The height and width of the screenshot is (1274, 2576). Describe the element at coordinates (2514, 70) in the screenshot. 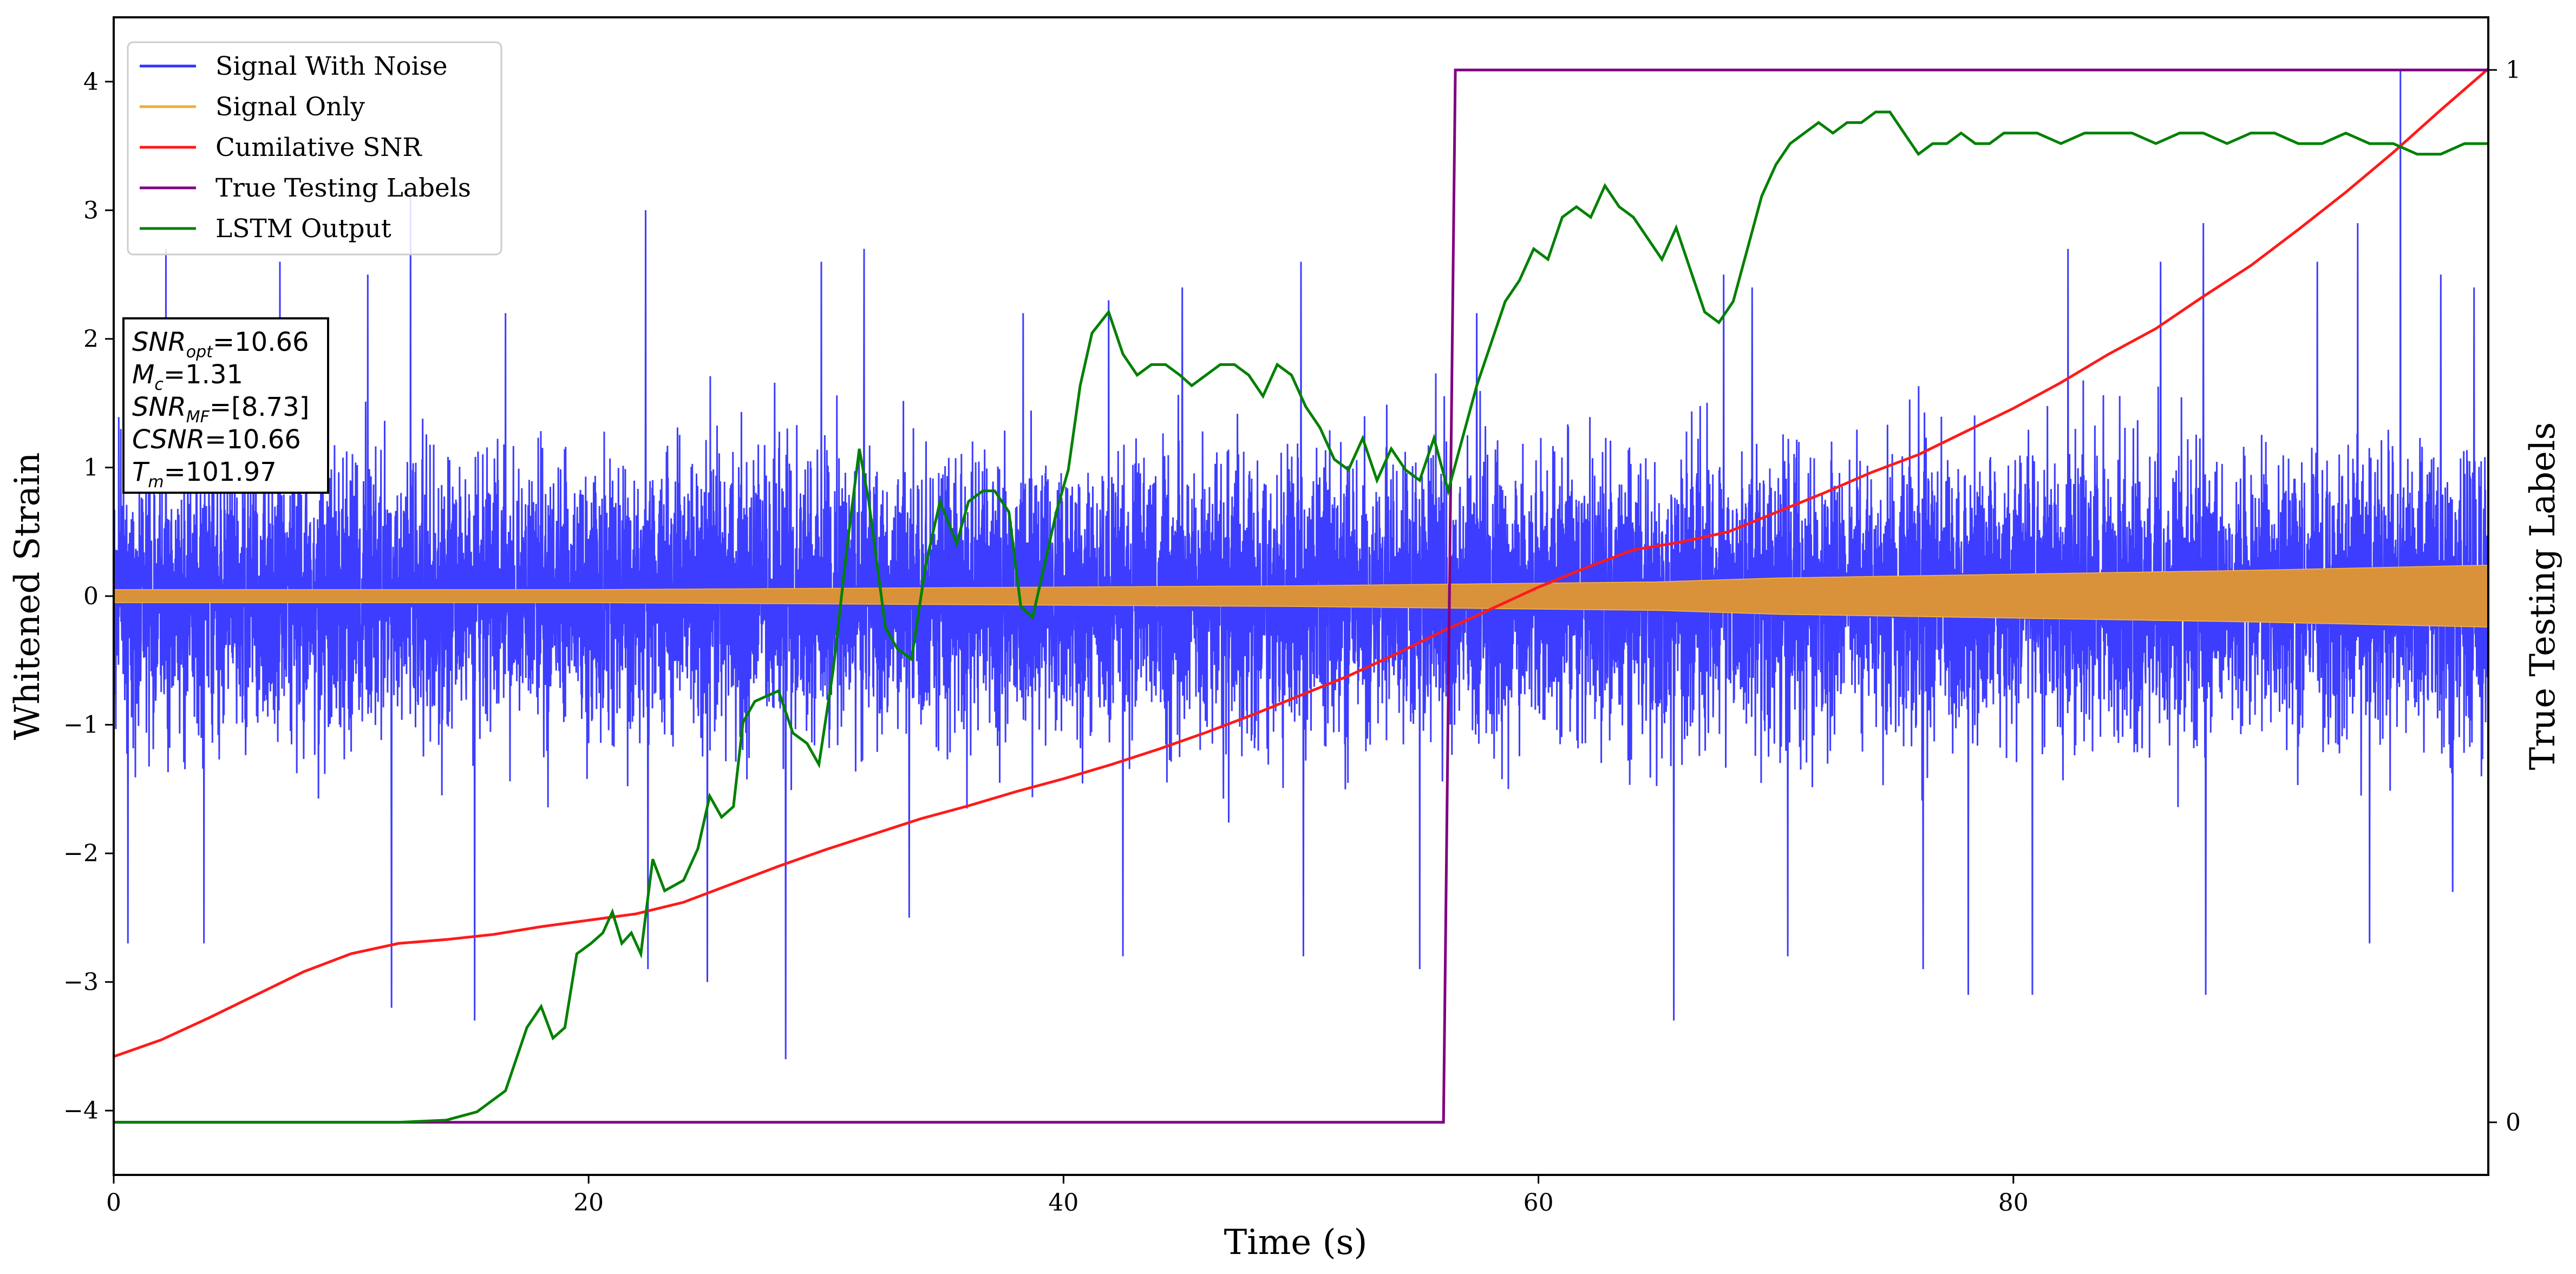

I see `y2-tick-label: 1` at that location.